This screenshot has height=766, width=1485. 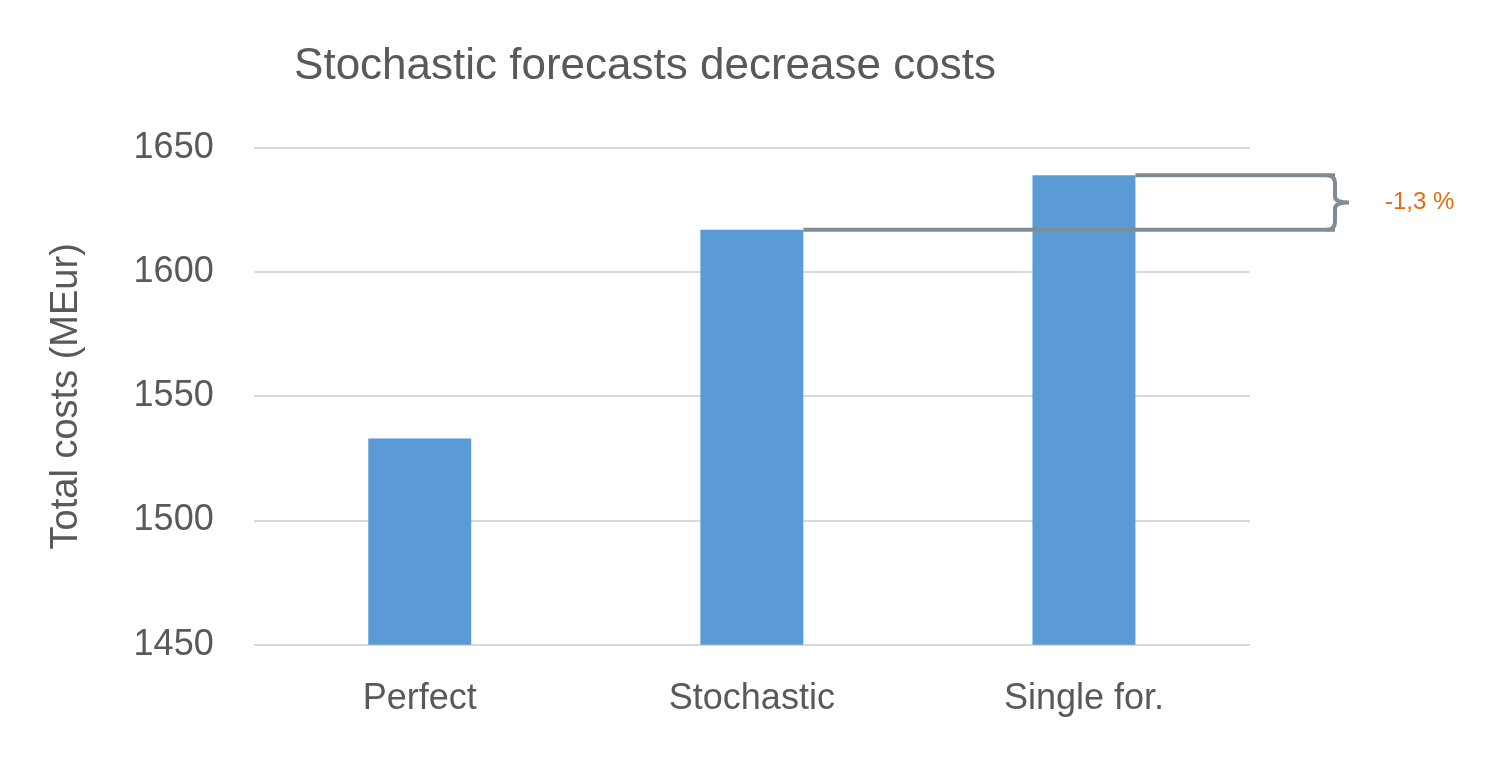 What do you see at coordinates (173, 394) in the screenshot?
I see `y-tick-label: 1550` at bounding box center [173, 394].